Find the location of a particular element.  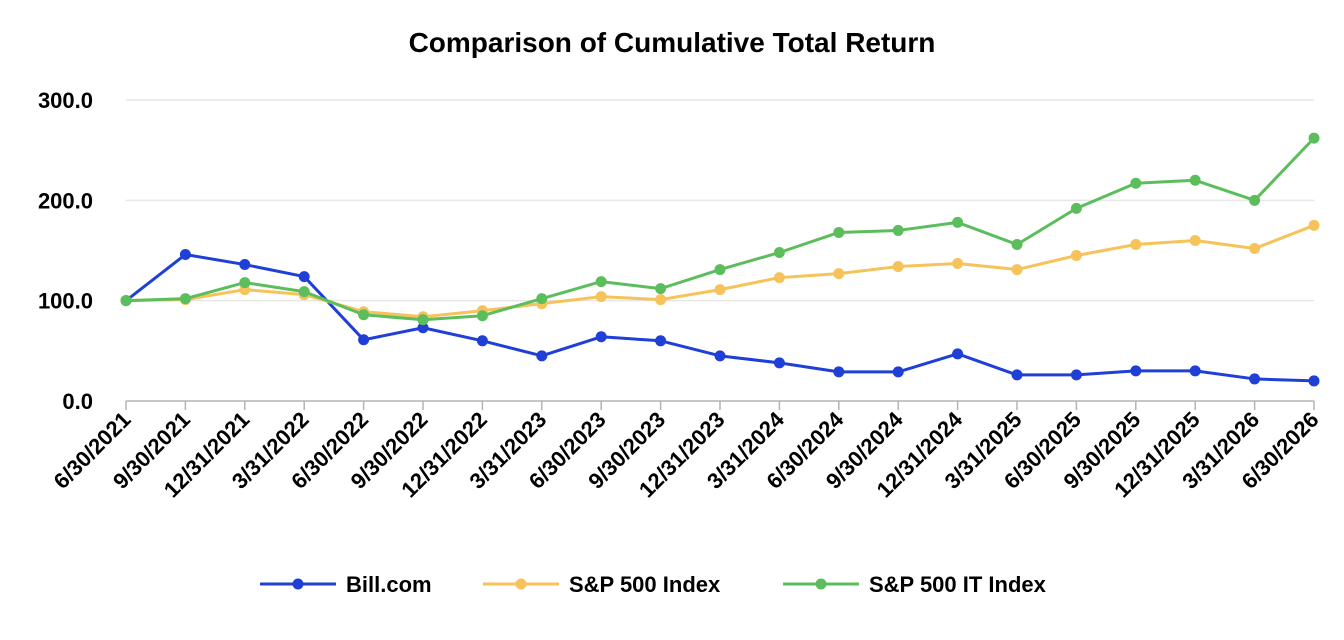

y-tick-label: 100.0 is located at coordinates (65, 301).